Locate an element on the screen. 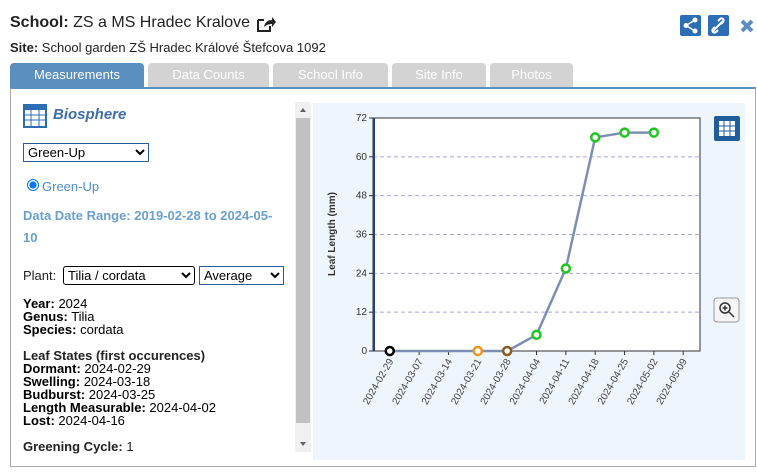 This screenshot has height=472, width=757. cycle-label: Greening Cycle: is located at coordinates (73, 446).